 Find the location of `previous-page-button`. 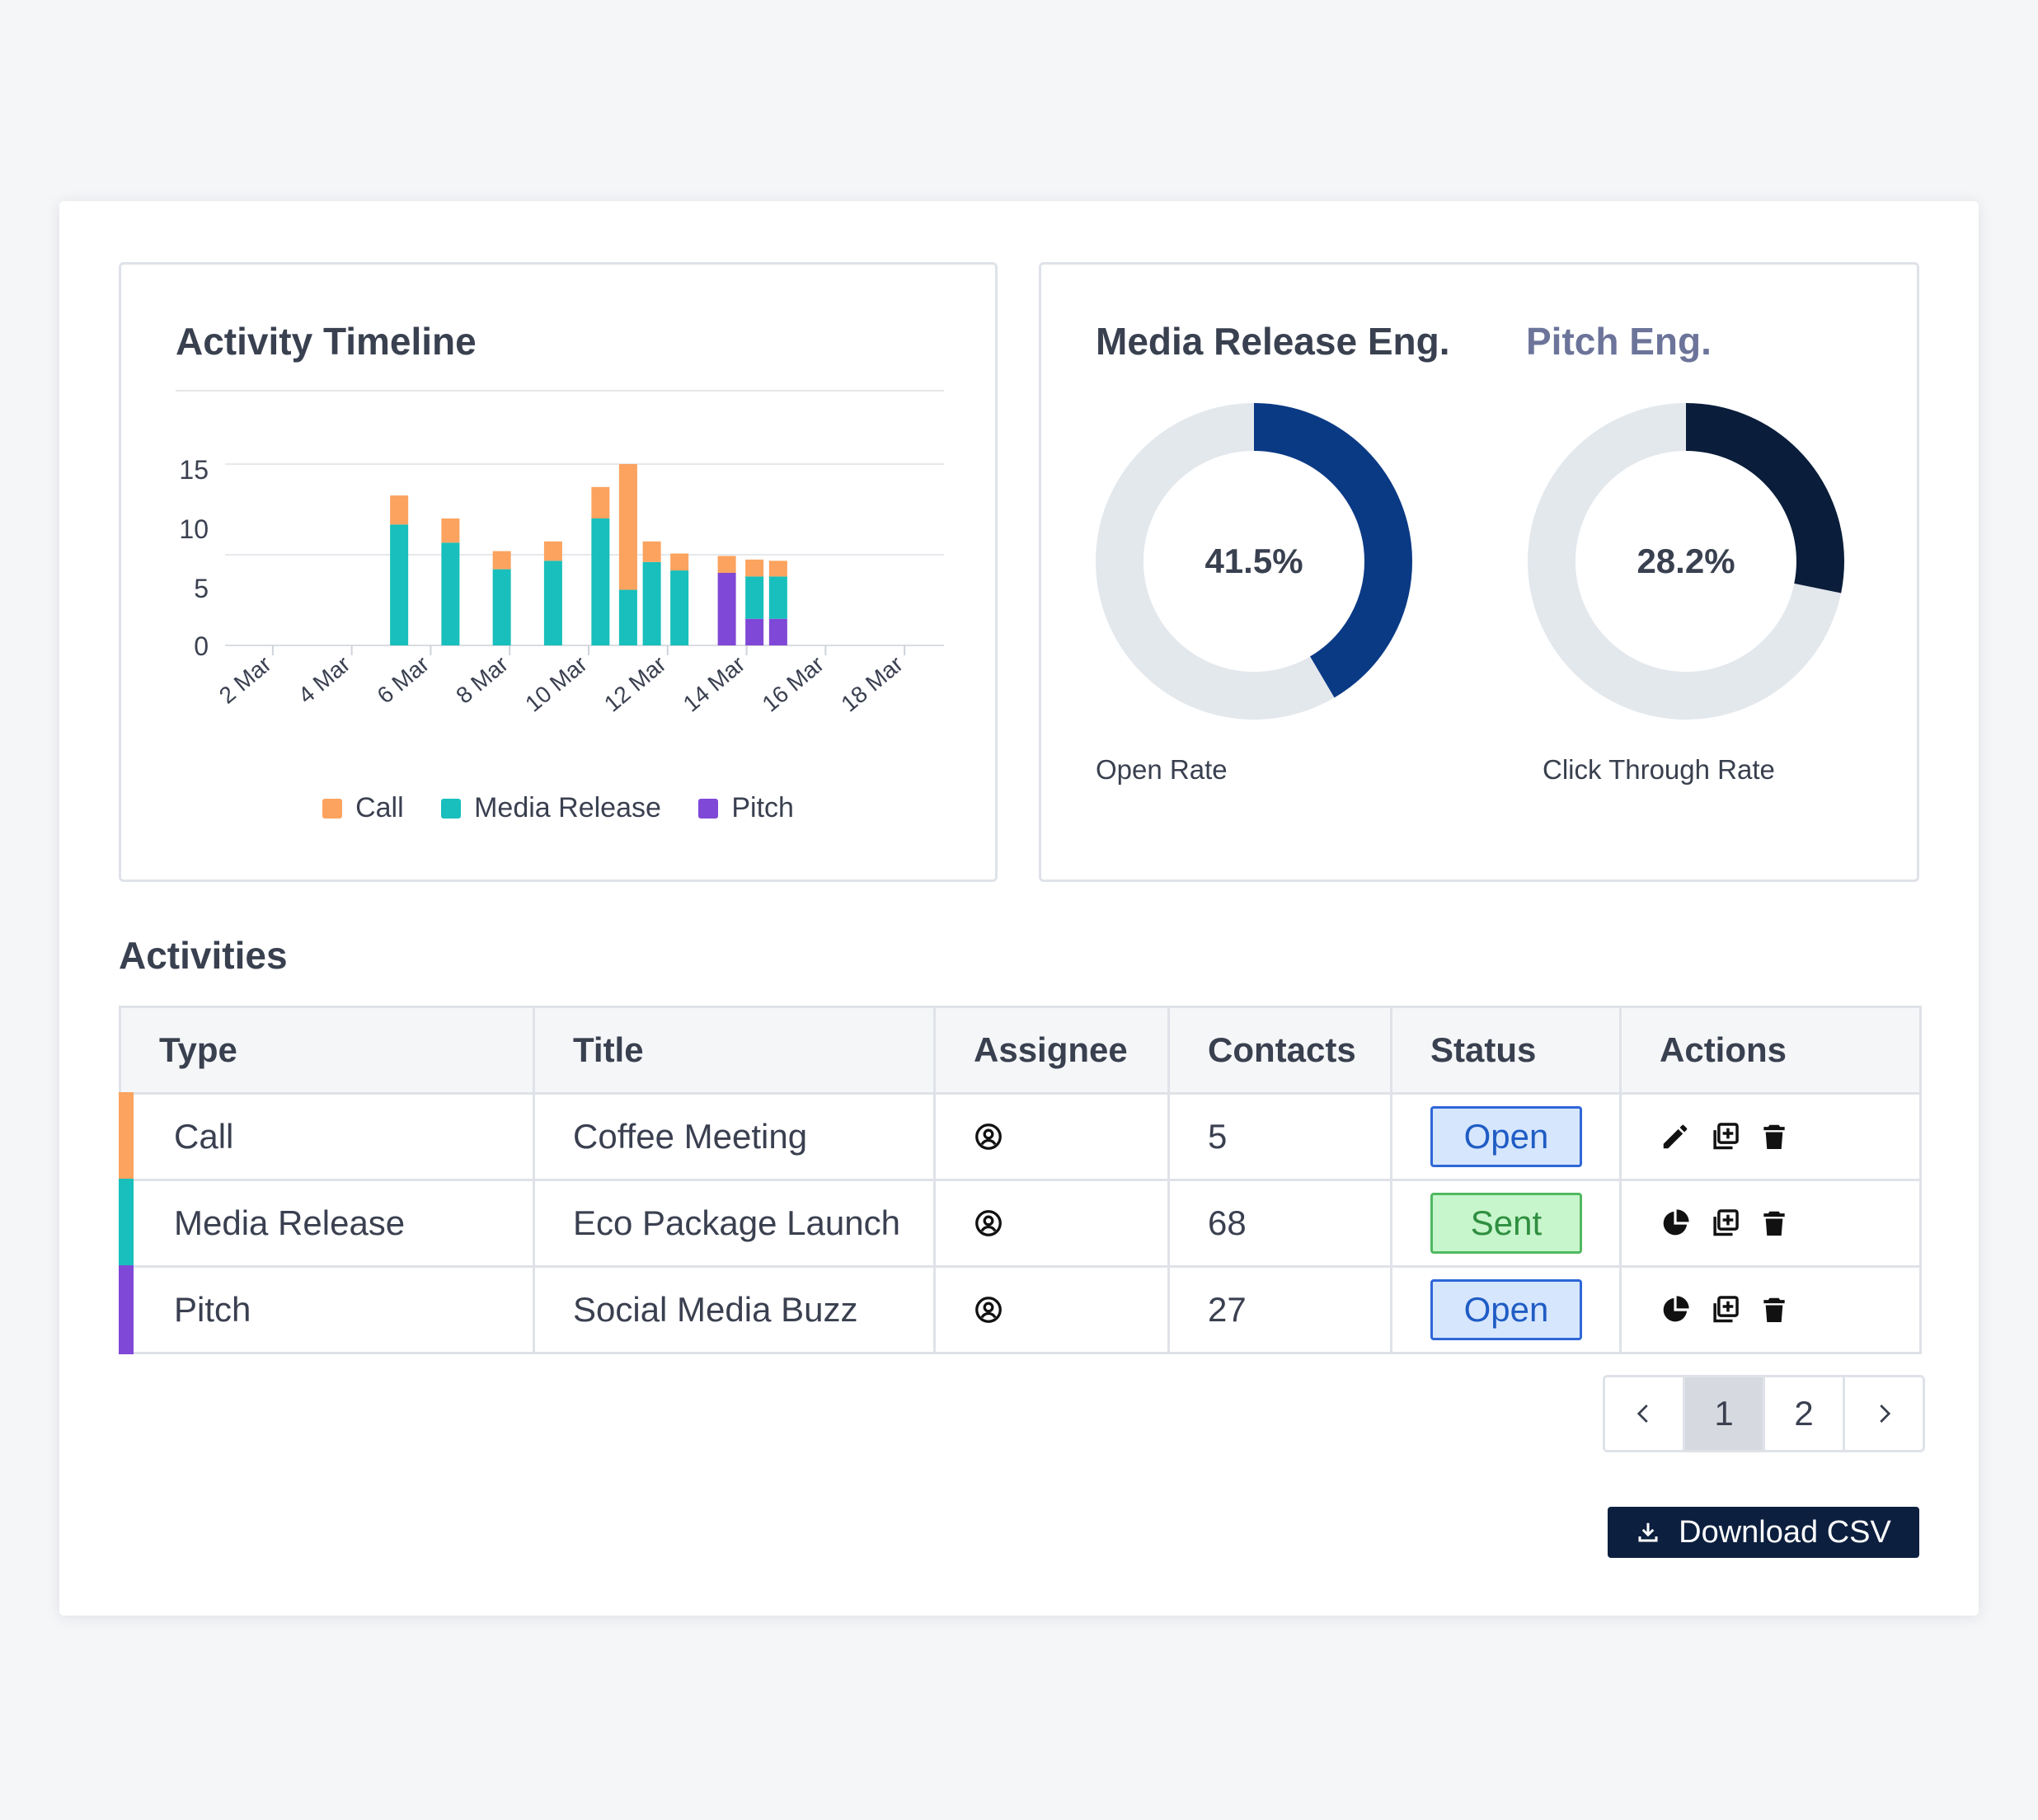

previous-page-button is located at coordinates (1645, 1413).